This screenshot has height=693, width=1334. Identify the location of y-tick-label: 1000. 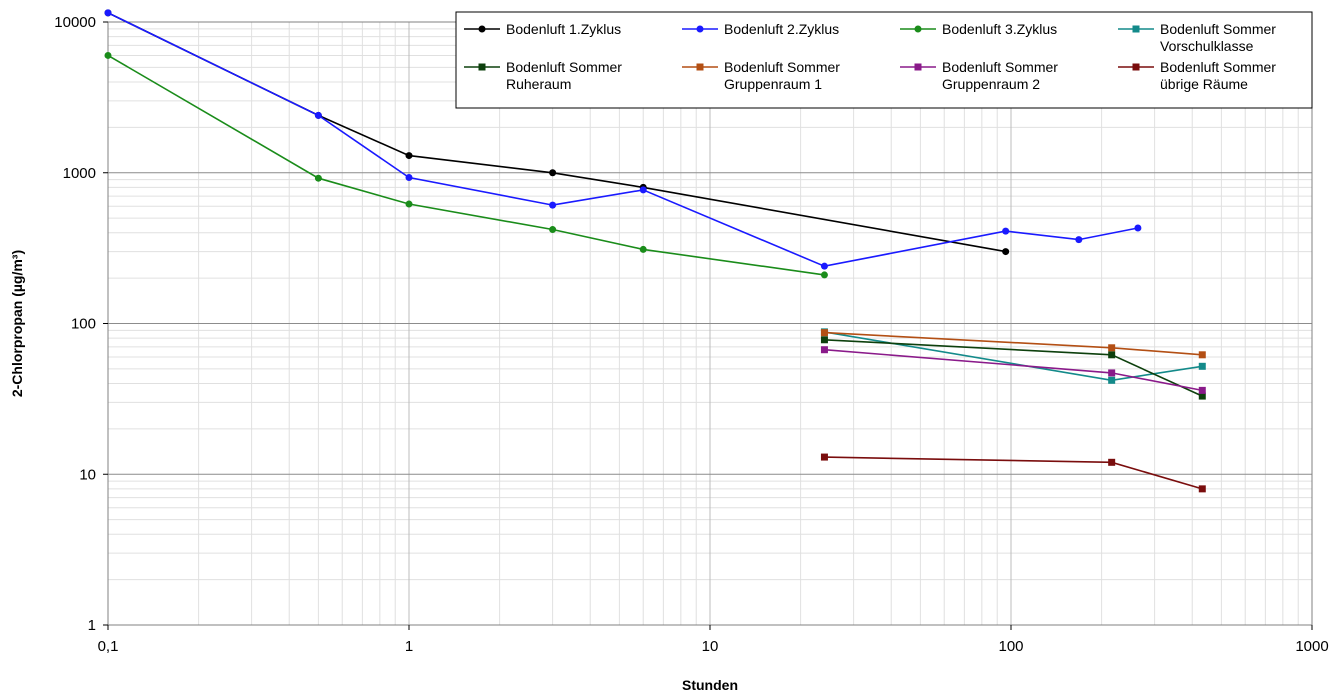
(79, 173).